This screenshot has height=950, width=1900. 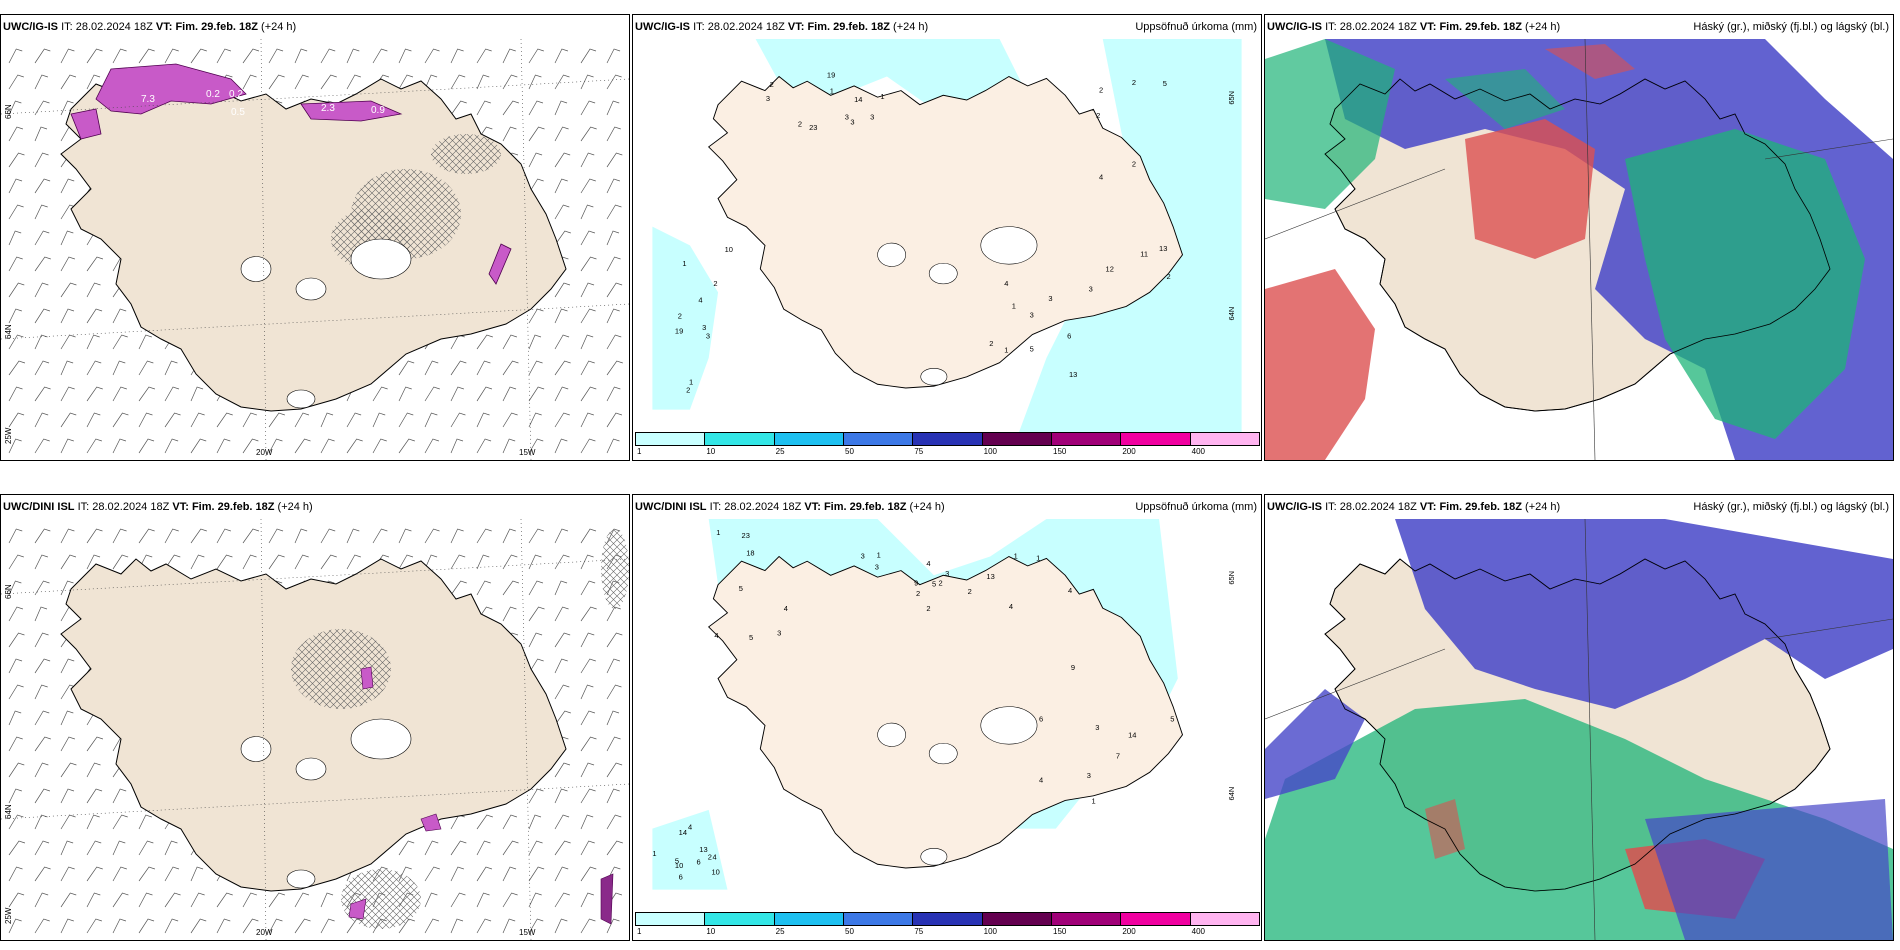 I want to click on lon-label: 15W, so click(x=527, y=452).